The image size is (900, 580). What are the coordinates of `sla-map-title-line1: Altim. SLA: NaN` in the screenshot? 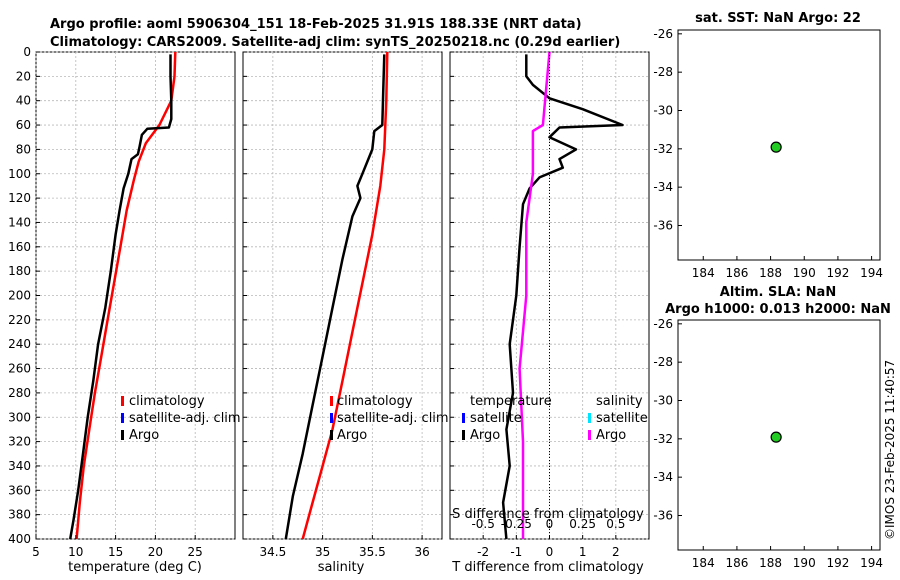 It's located at (778, 292).